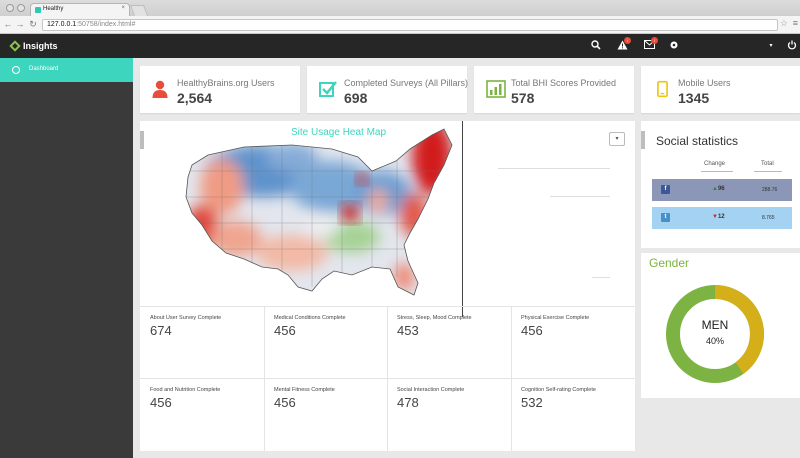  Describe the element at coordinates (53, 9) in the screenshot. I see `tab-title: Healthy` at that location.